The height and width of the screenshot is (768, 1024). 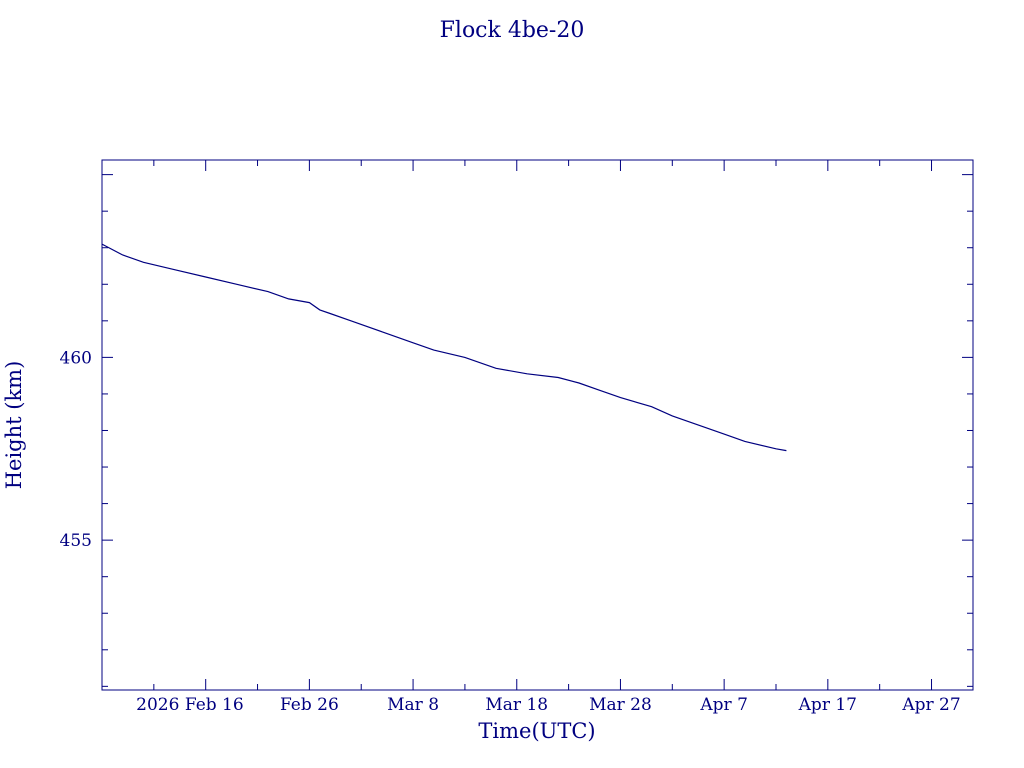 What do you see at coordinates (190, 705) in the screenshot?
I see `x-tick-label: 2026 Feb 16` at bounding box center [190, 705].